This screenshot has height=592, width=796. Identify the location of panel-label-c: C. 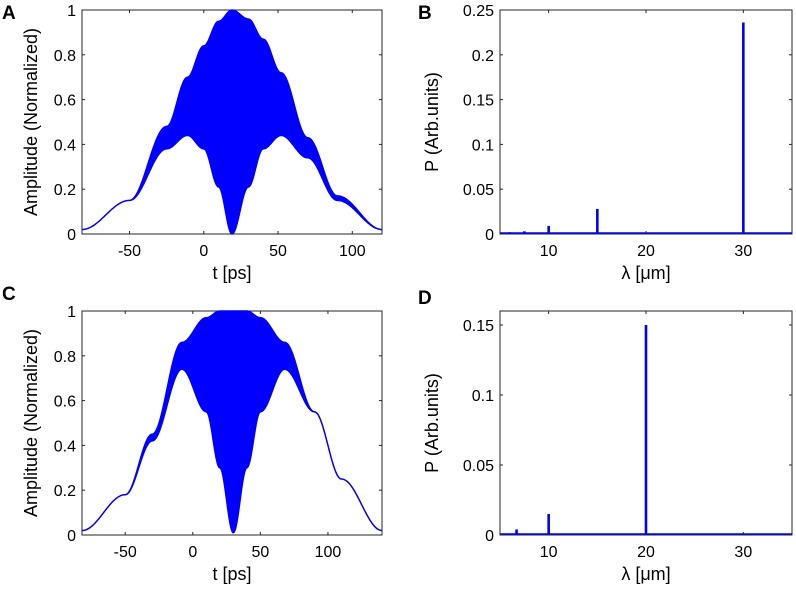
(9, 294).